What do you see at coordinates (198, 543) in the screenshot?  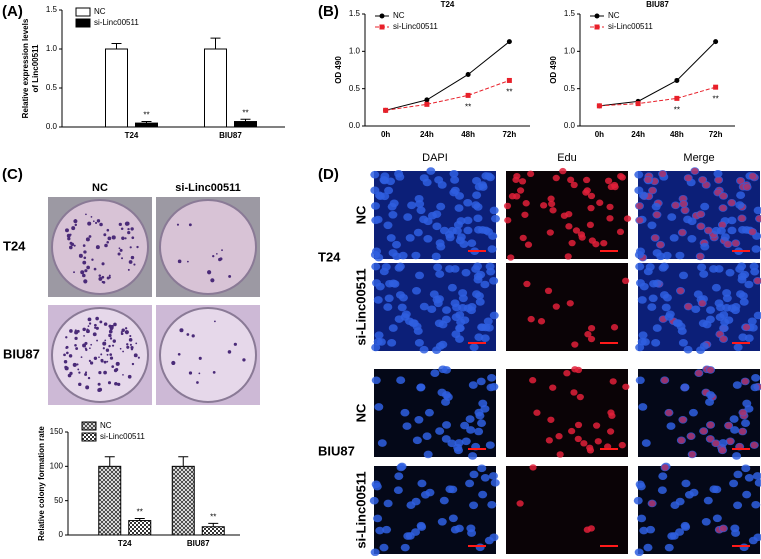 I see `x-tick-label: BIU87` at bounding box center [198, 543].